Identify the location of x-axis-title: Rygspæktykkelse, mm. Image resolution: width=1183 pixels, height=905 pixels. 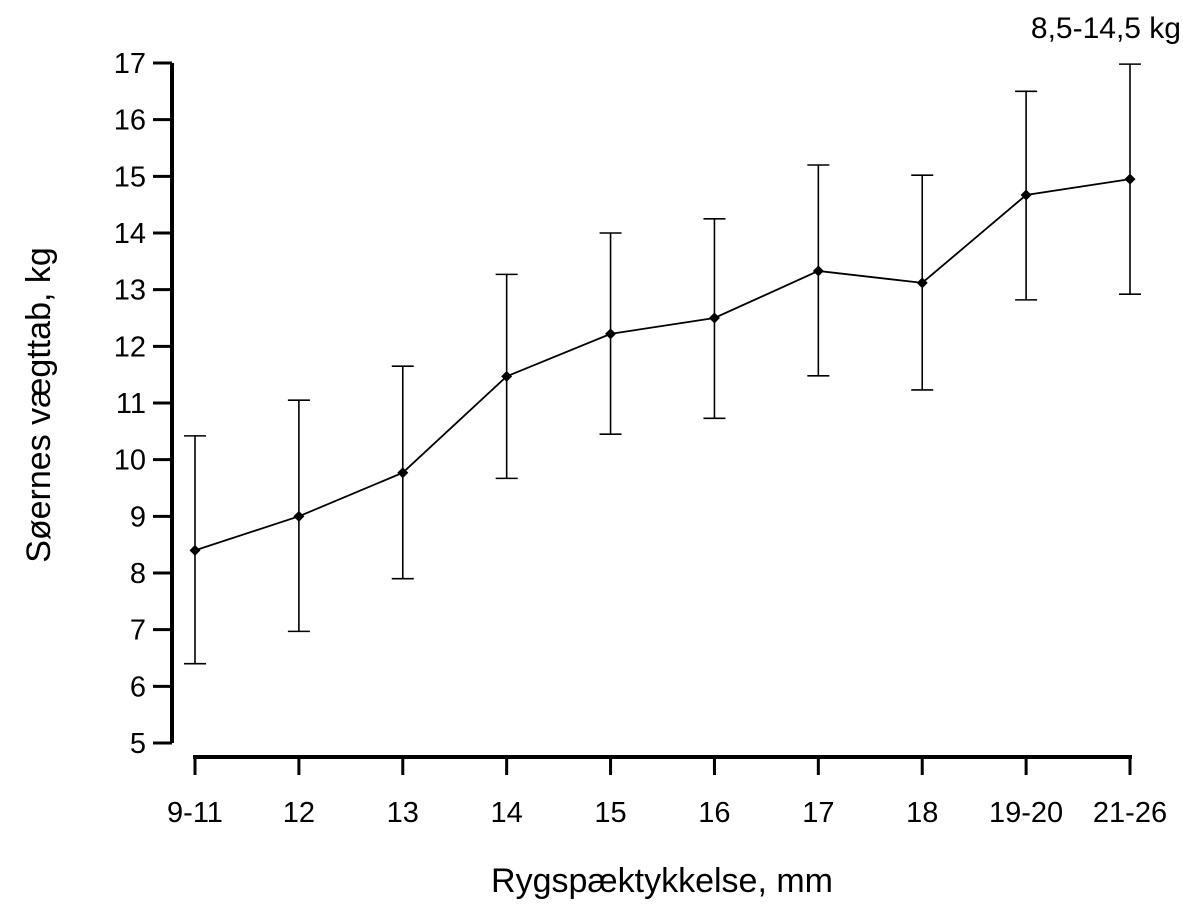
(662, 881).